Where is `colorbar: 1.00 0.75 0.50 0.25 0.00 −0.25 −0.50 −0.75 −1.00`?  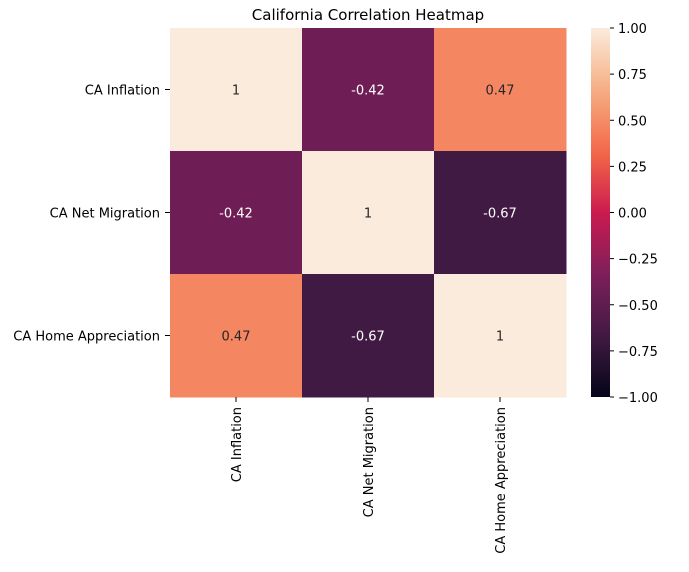
colorbar: 1.00 0.75 0.50 0.25 0.00 −0.25 −0.50 −0.75 −1.00 is located at coordinates (624, 214).